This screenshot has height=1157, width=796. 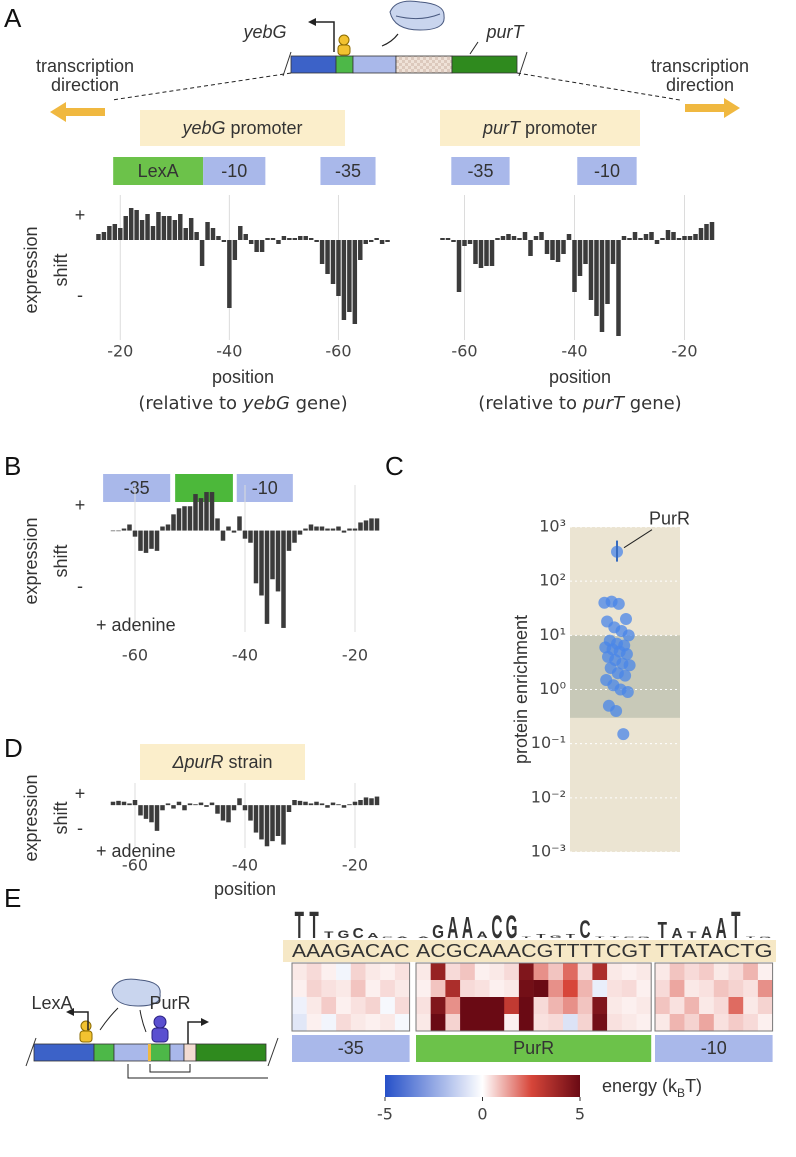 What do you see at coordinates (51, 1003) in the screenshot?
I see `protein-label: LexA` at bounding box center [51, 1003].